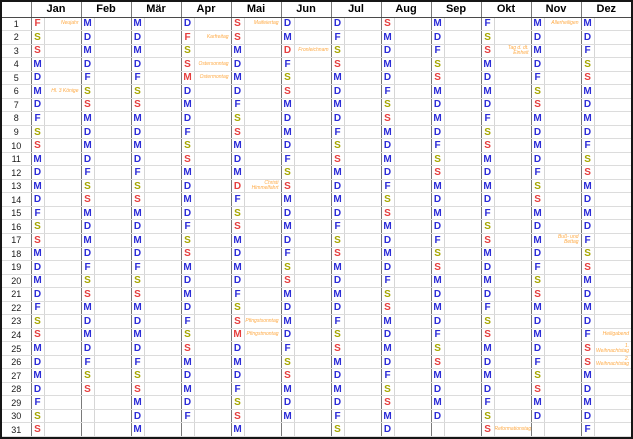 This screenshot has width=633, height=439. What do you see at coordinates (306, 10) in the screenshot?
I see `month-header-jun: Jun` at bounding box center [306, 10].